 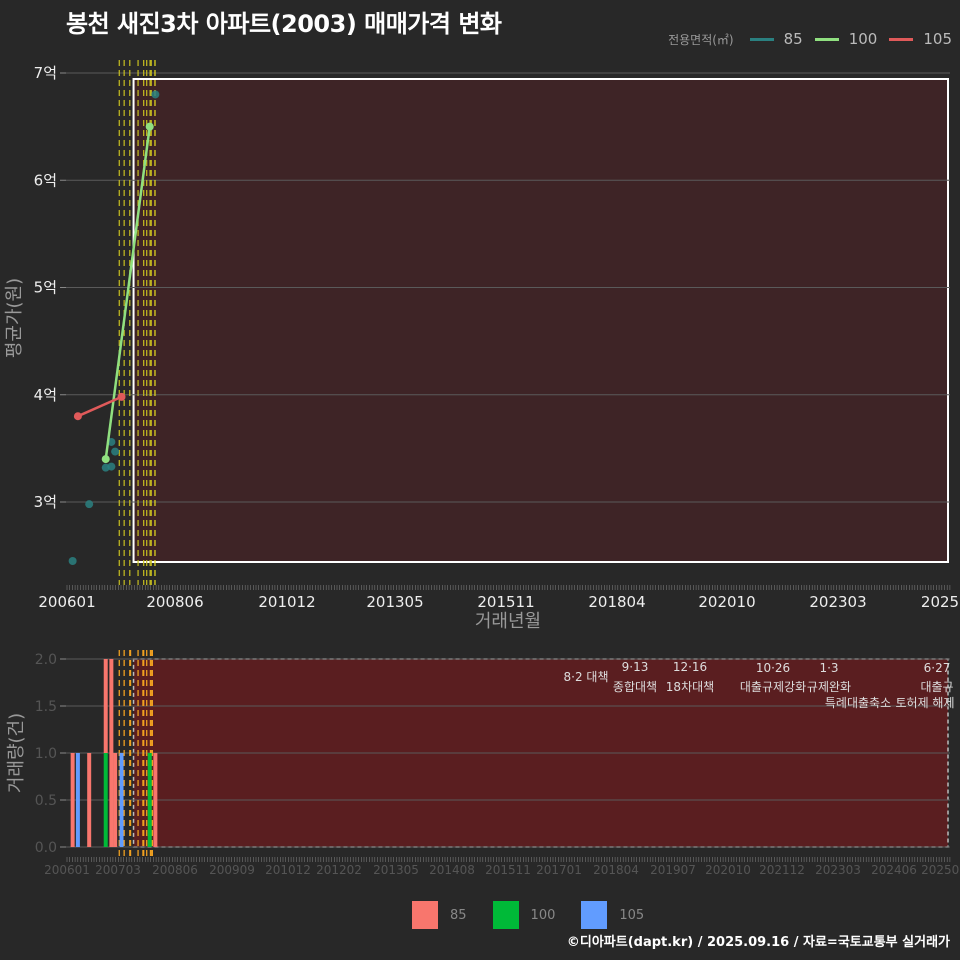 What do you see at coordinates (284, 24) in the screenshot?
I see `chart-title: 봉천 새진3차 아파트(2003) 매매가격 변화` at bounding box center [284, 24].